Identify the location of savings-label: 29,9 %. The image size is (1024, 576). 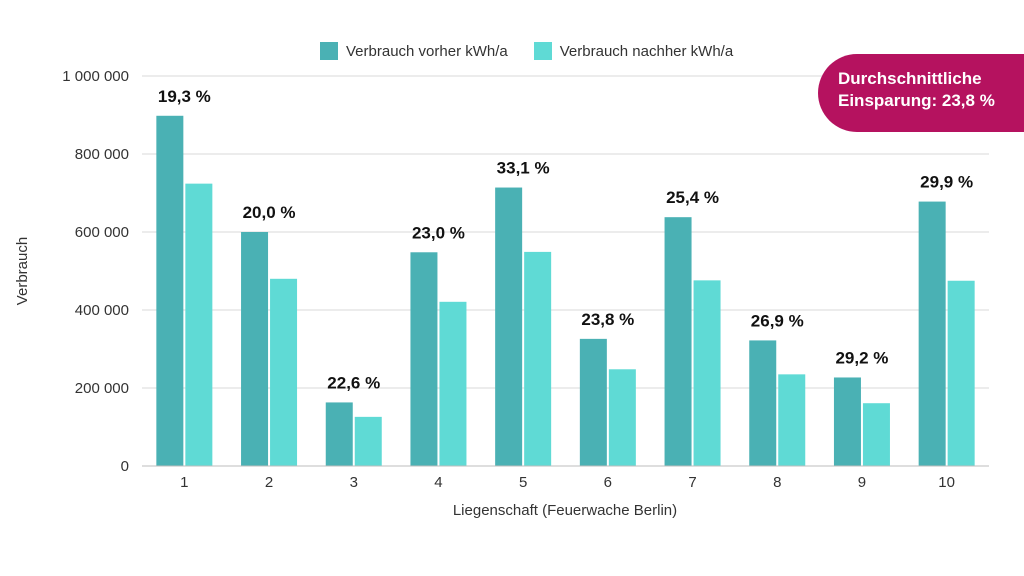
(946, 182).